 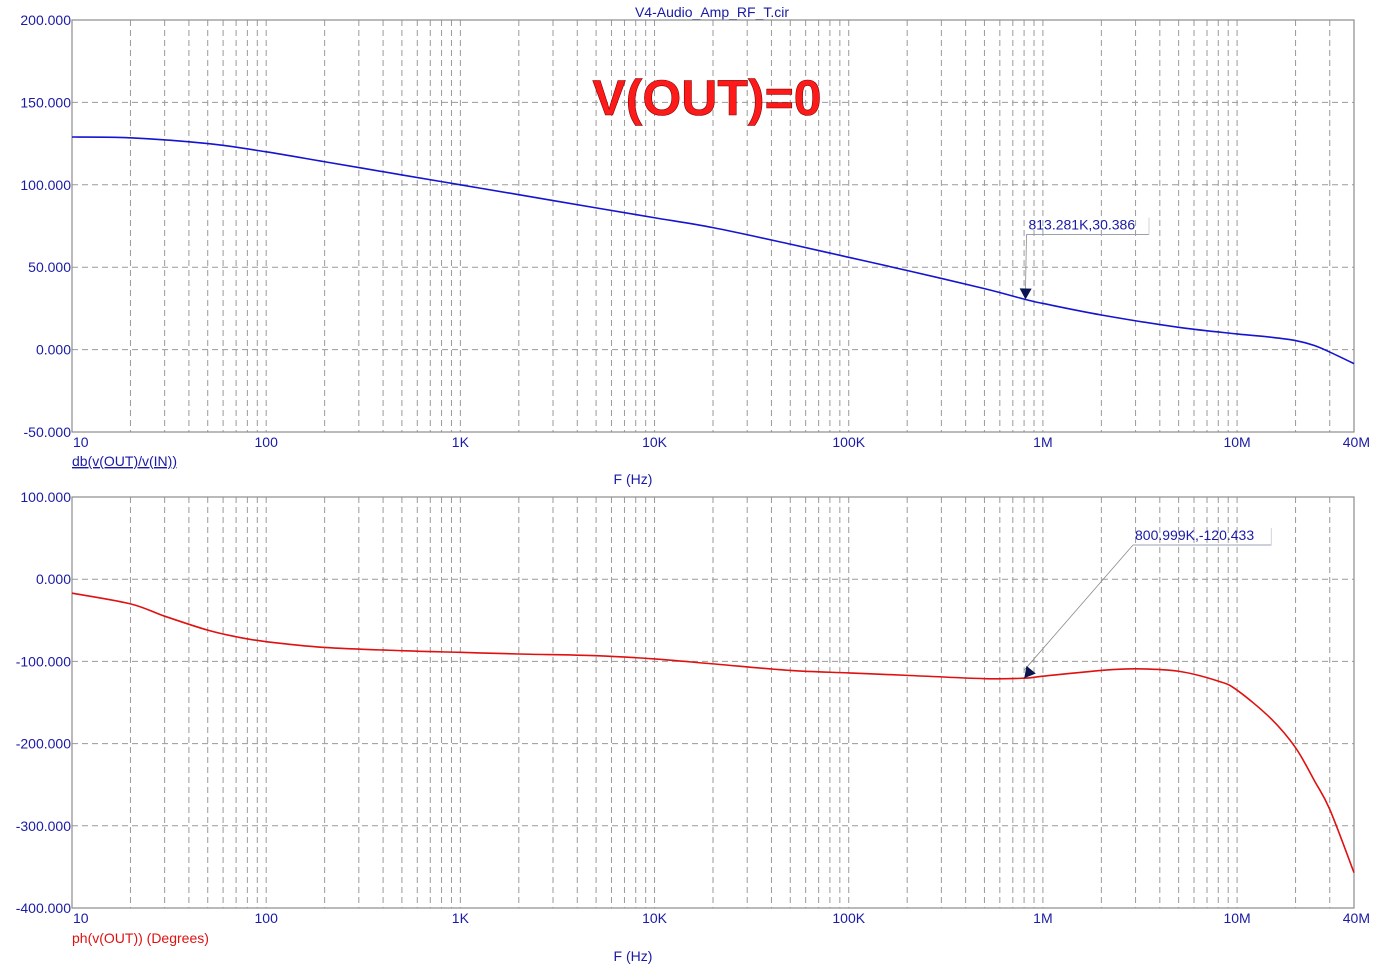 What do you see at coordinates (43, 826) in the screenshot?
I see `y-tick-label: -300.000` at bounding box center [43, 826].